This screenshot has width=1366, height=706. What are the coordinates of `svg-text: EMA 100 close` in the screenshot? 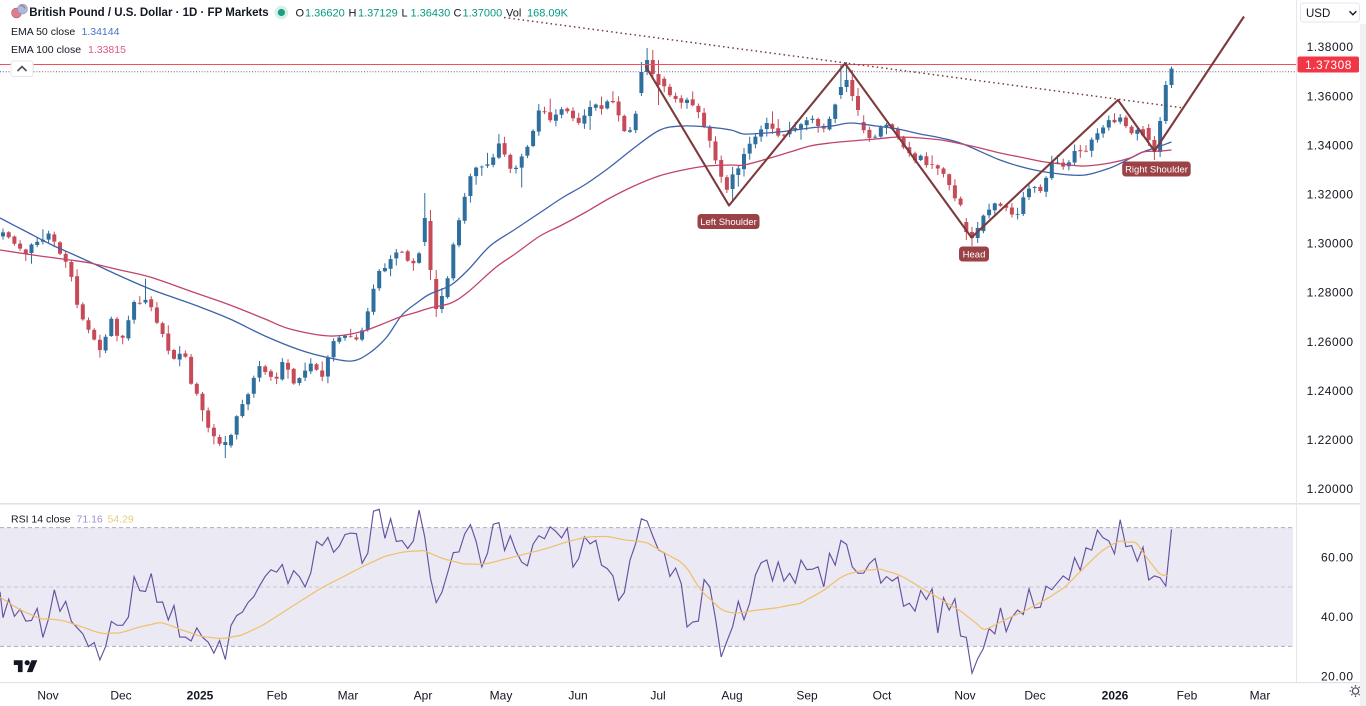 It's located at (46, 50).